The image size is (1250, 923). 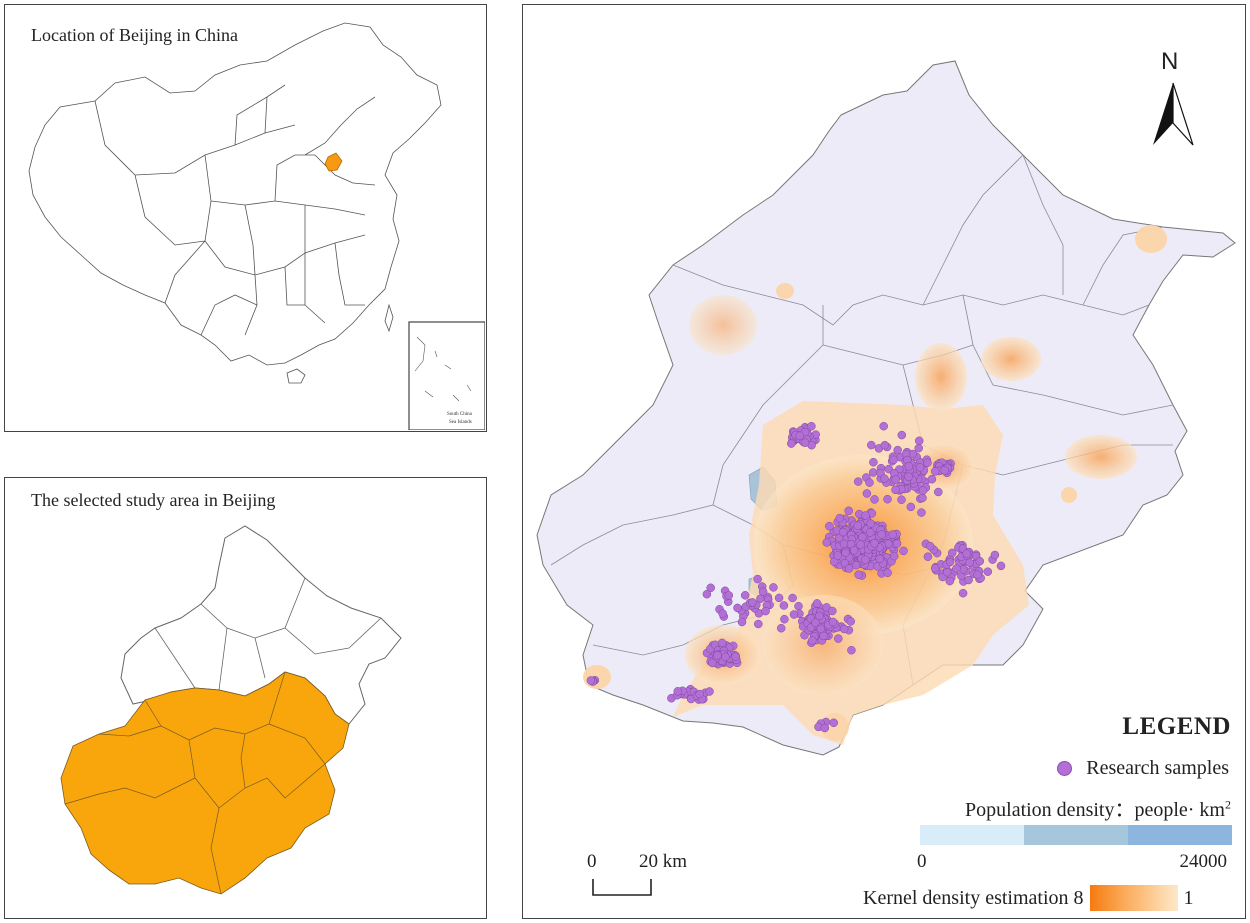 I want to click on scale-bar, so click(x=622, y=887).